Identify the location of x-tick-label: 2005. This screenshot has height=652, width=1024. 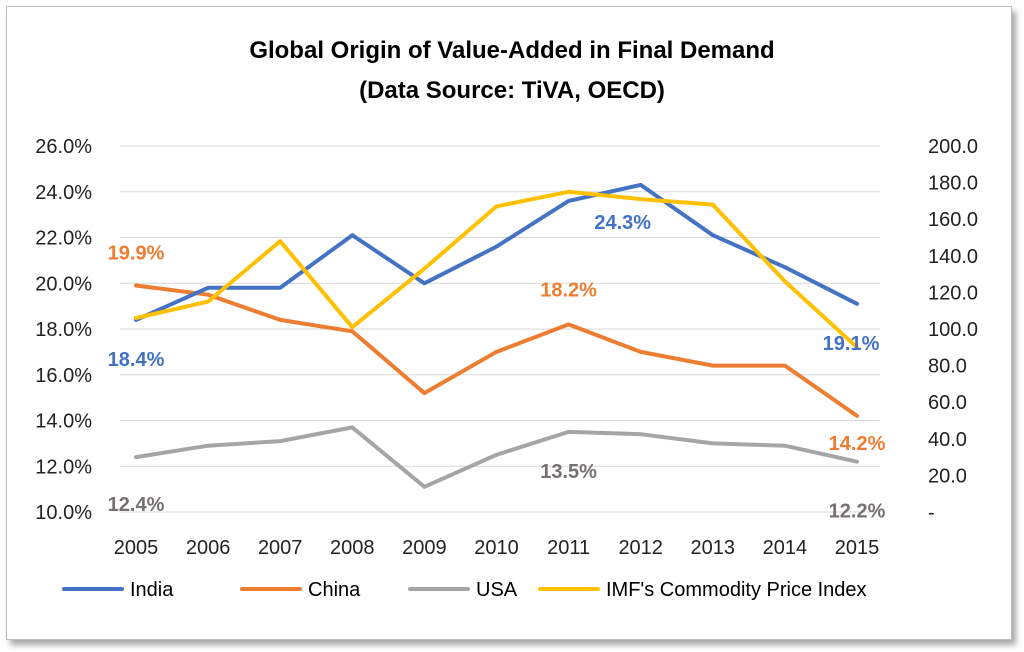
(136, 548).